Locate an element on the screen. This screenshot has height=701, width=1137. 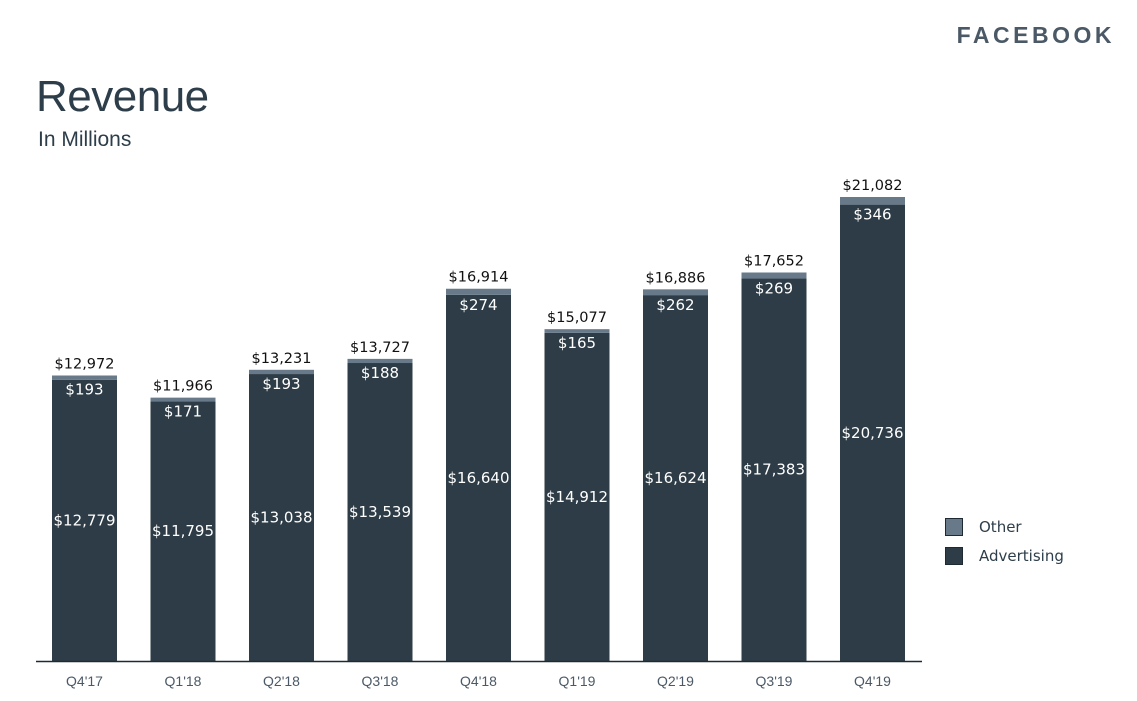
data-label-total: $13,727 is located at coordinates (380, 348).